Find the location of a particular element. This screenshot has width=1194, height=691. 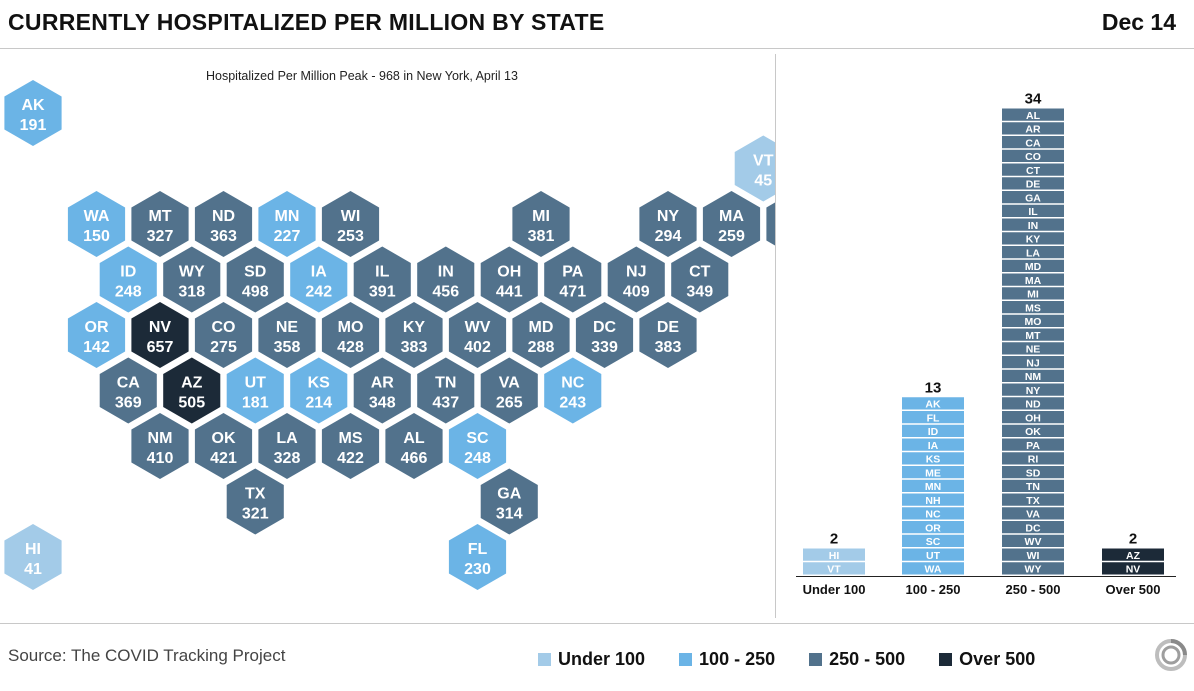

state-tile-ky: KY 383 is located at coordinates (414, 335).